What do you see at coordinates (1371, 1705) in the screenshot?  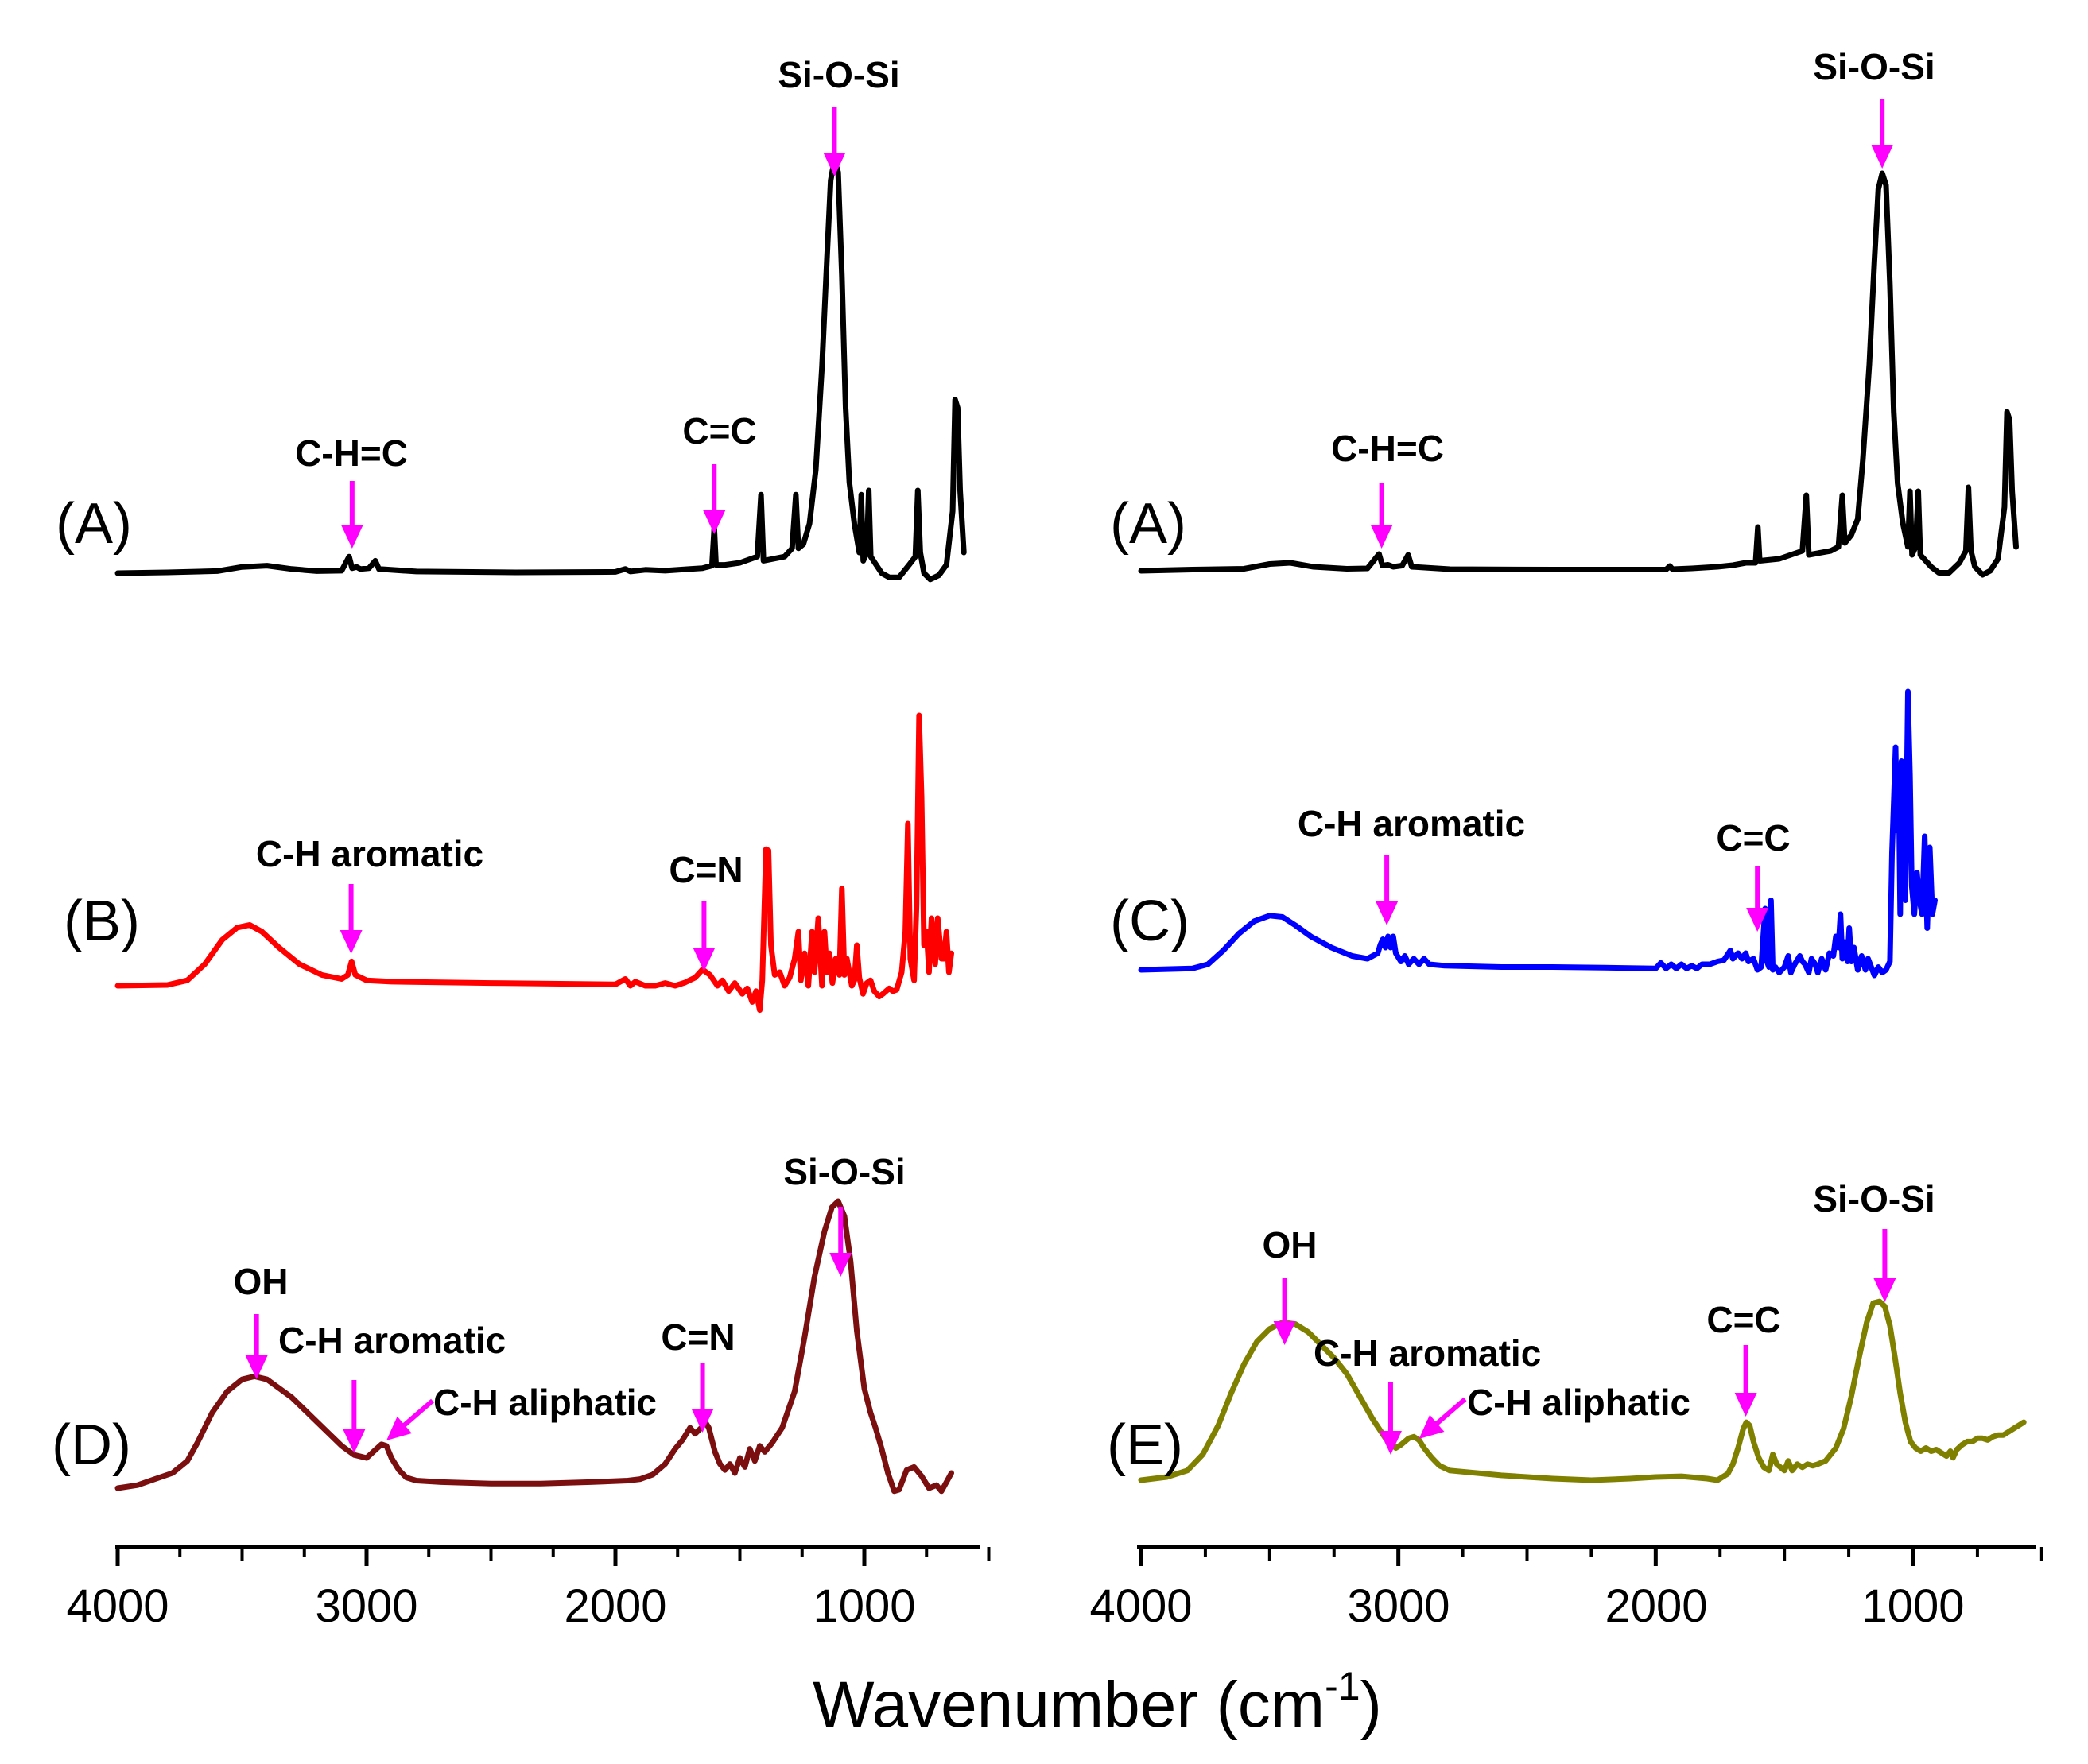 I see `x-axis-title-suffix: )` at bounding box center [1371, 1705].